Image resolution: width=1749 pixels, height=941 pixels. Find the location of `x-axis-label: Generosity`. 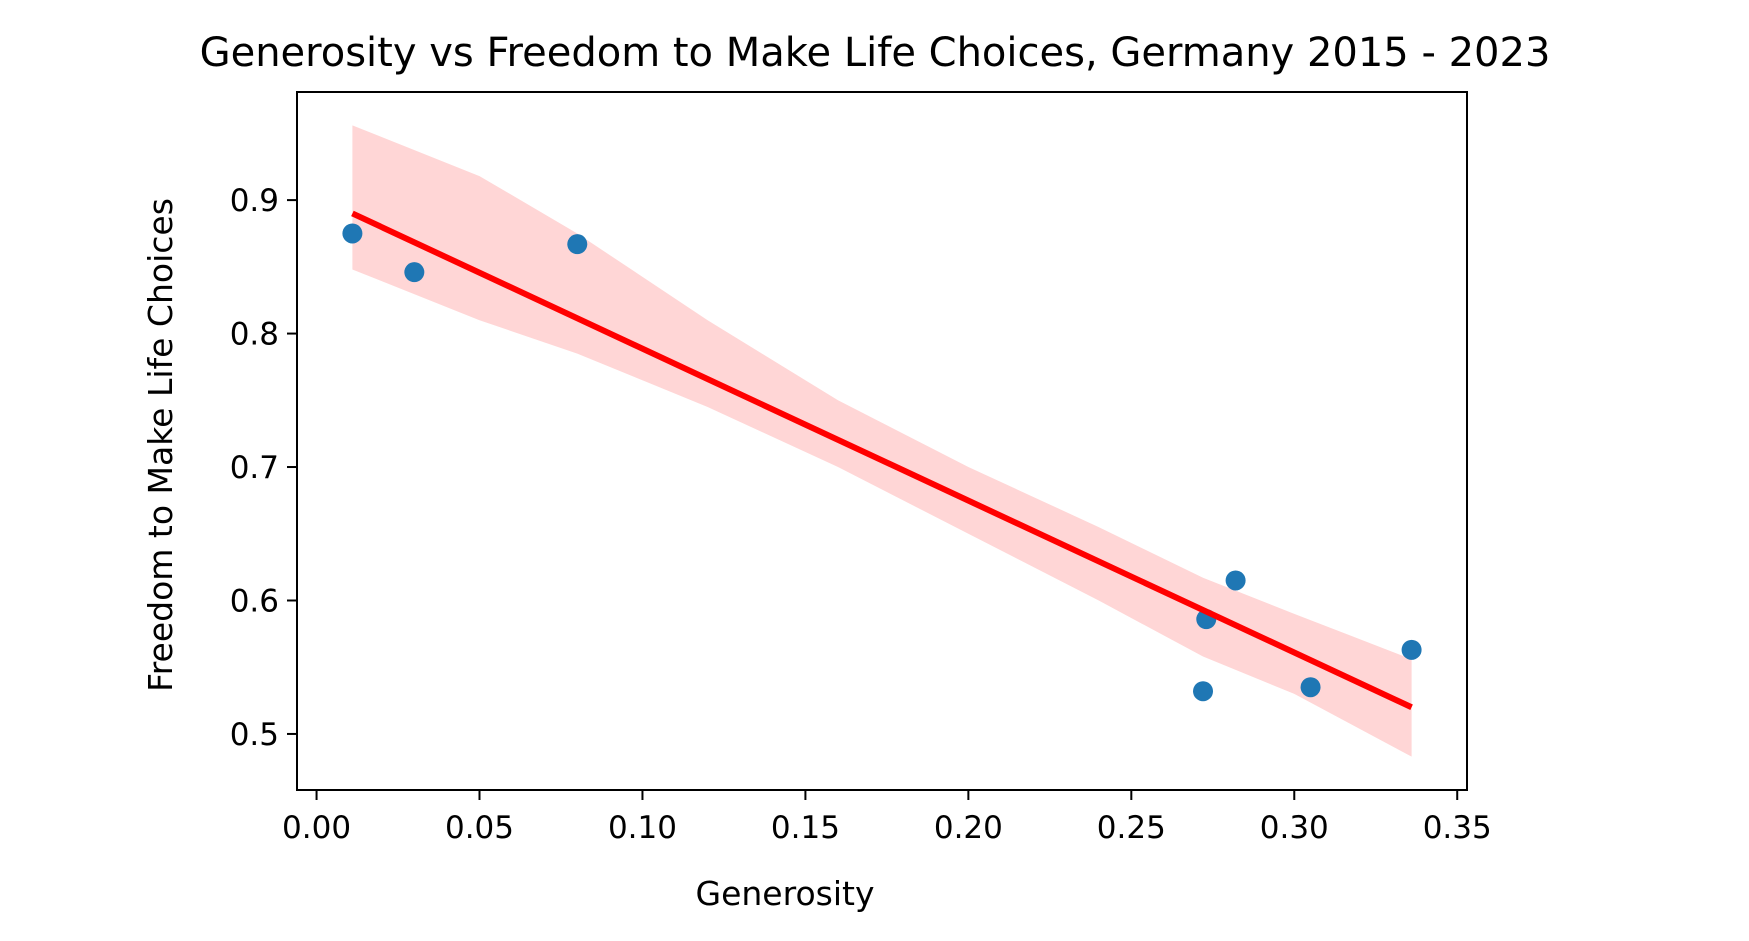

x-axis-label: Generosity is located at coordinates (785, 893).